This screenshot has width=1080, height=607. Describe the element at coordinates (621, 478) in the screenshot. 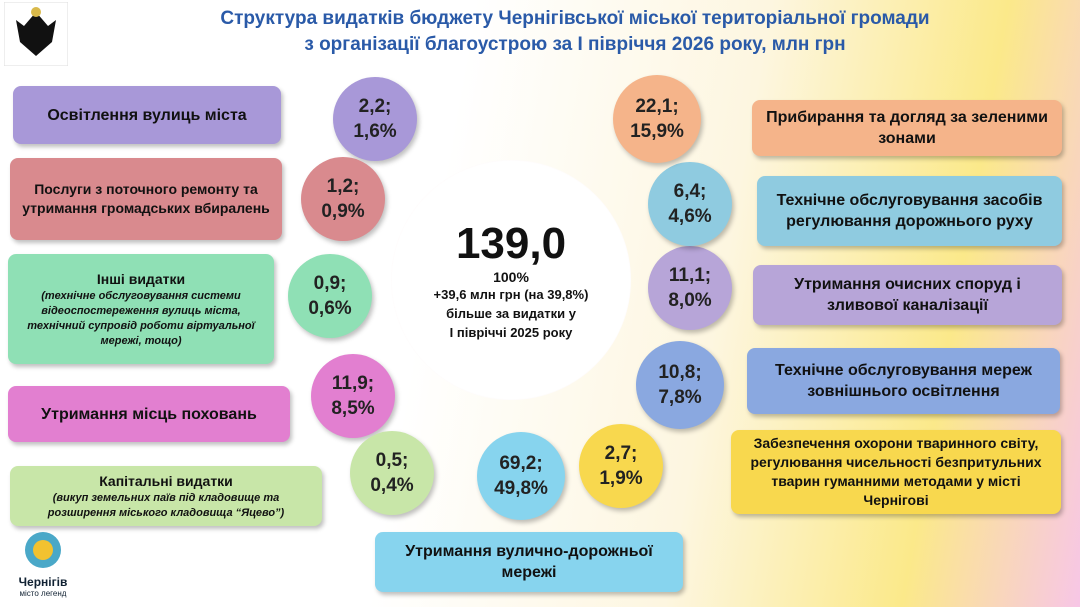

I see `share: 1,9%` at that location.